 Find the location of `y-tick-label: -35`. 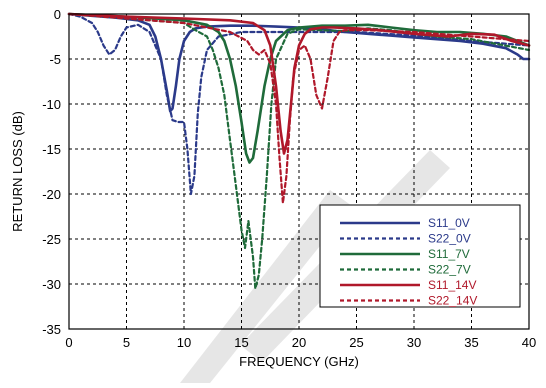

y-tick-label: -35 is located at coordinates (51, 329).